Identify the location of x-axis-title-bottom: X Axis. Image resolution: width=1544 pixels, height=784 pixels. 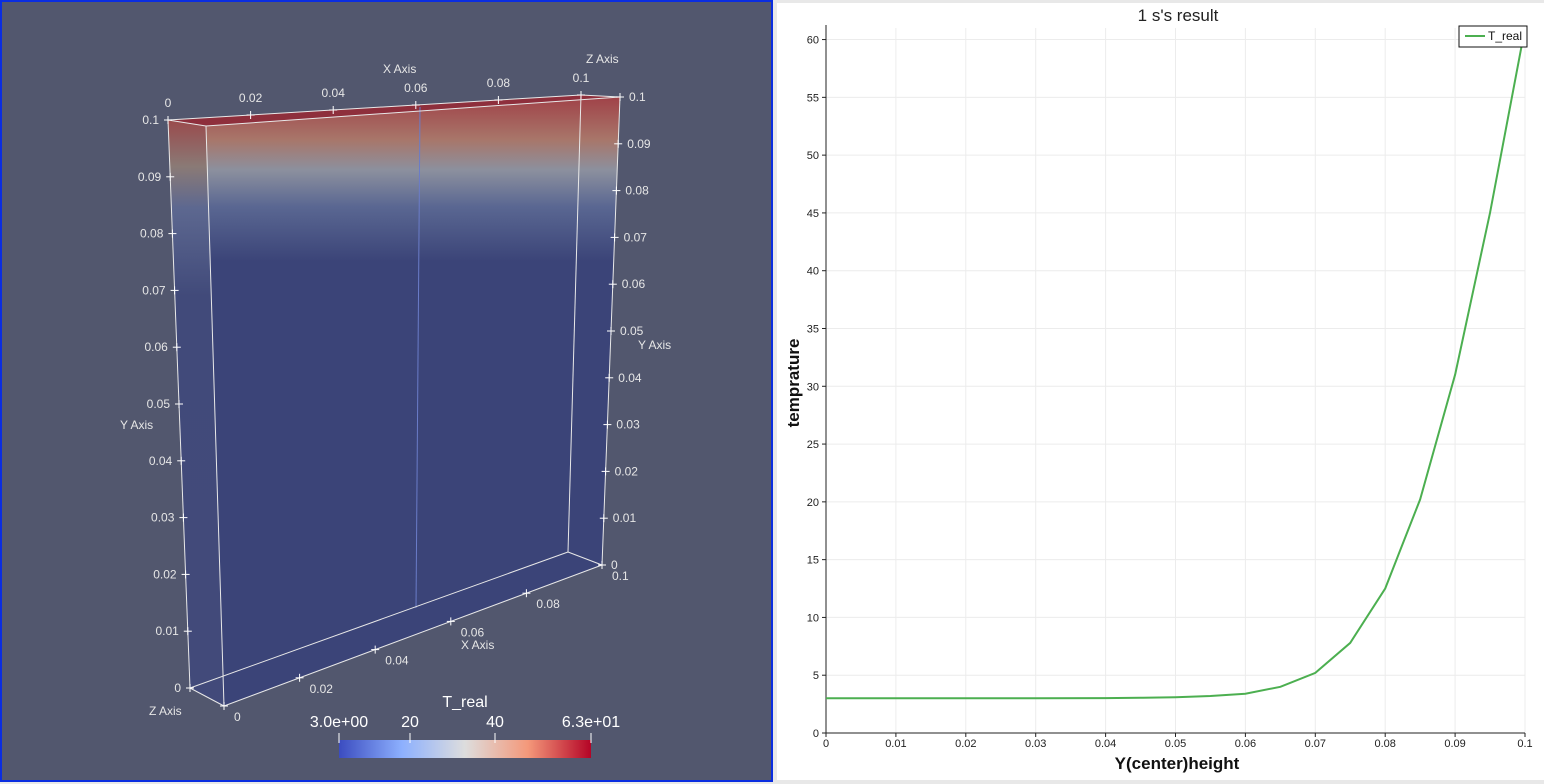
(477, 645).